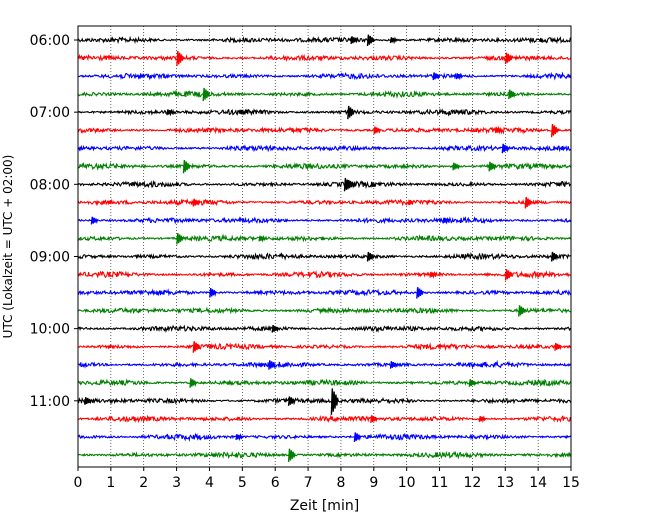 The height and width of the screenshot is (520, 650). What do you see at coordinates (340, 483) in the screenshot?
I see `x-tick-label: 8` at bounding box center [340, 483].